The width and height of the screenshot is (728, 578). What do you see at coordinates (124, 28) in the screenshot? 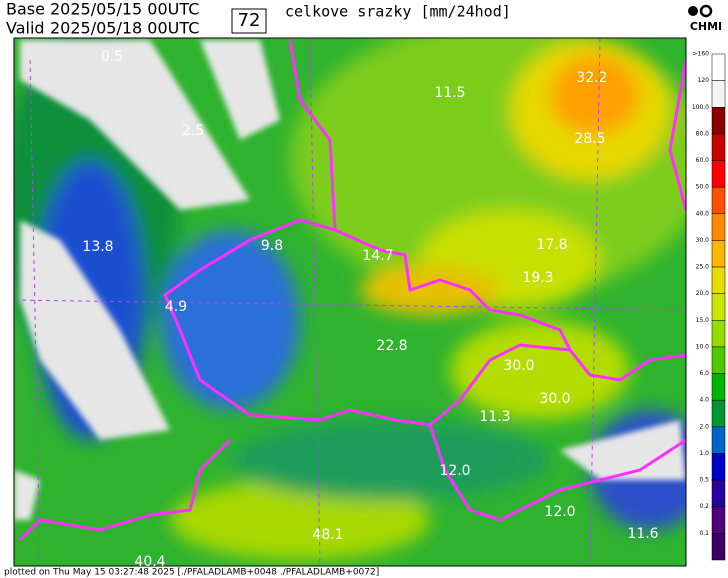
I see `valid-time: 2025/05/18 00UTC` at bounding box center [124, 28].